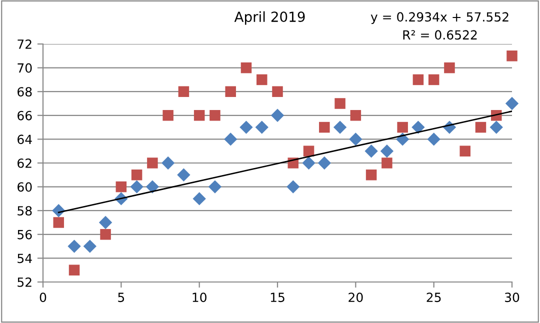 The width and height of the screenshot is (540, 323). What do you see at coordinates (440, 35) in the screenshot?
I see `text: R² = 0.6522` at bounding box center [440, 35].